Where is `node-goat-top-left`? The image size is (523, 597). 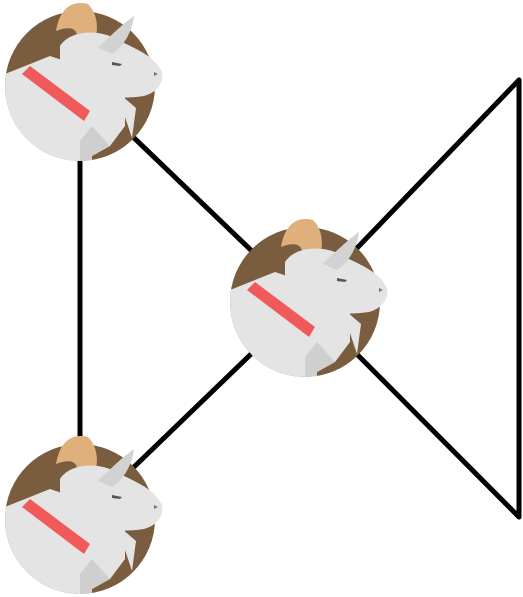 node-goat-top-left is located at coordinates (81, 92).